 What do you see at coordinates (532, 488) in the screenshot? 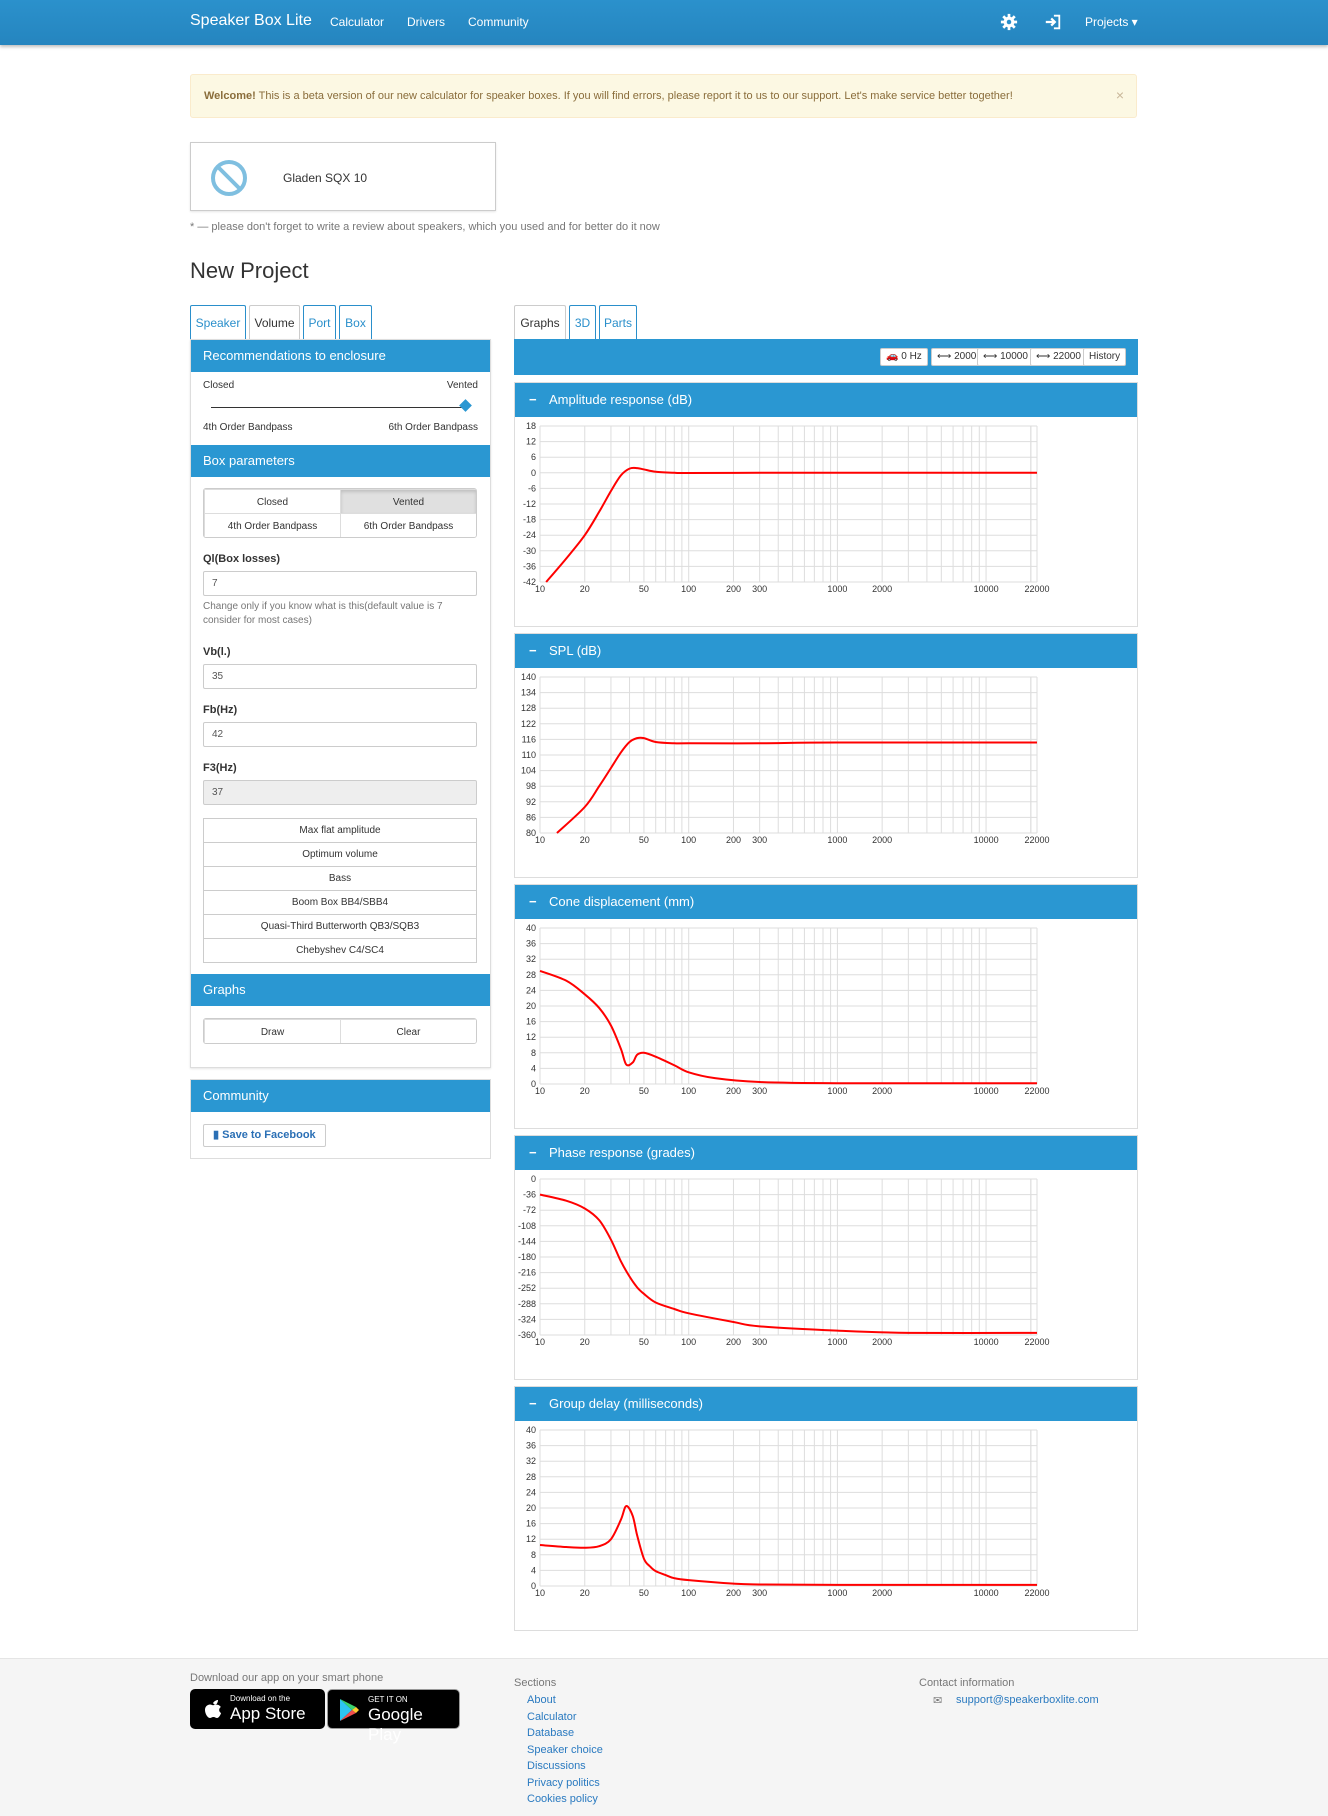
I see `y-tick-label: -6` at bounding box center [532, 488].